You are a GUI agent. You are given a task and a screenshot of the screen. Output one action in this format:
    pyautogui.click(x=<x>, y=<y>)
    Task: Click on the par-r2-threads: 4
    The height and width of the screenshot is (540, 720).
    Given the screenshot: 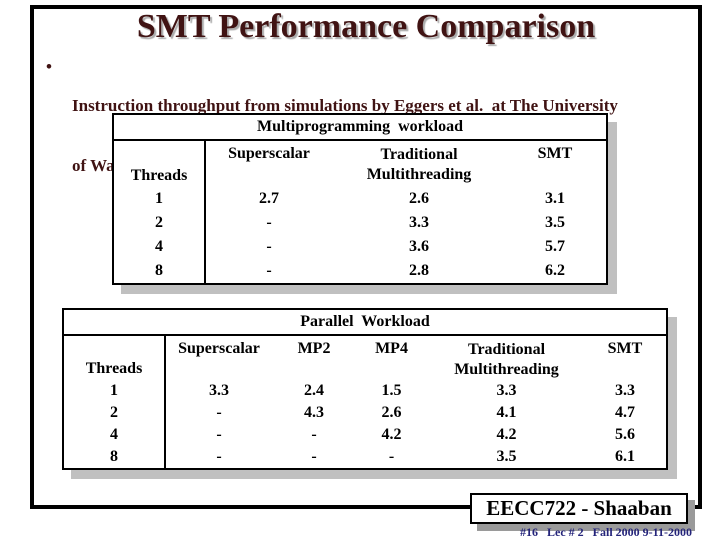 What is the action you would take?
    pyautogui.click(x=114, y=434)
    